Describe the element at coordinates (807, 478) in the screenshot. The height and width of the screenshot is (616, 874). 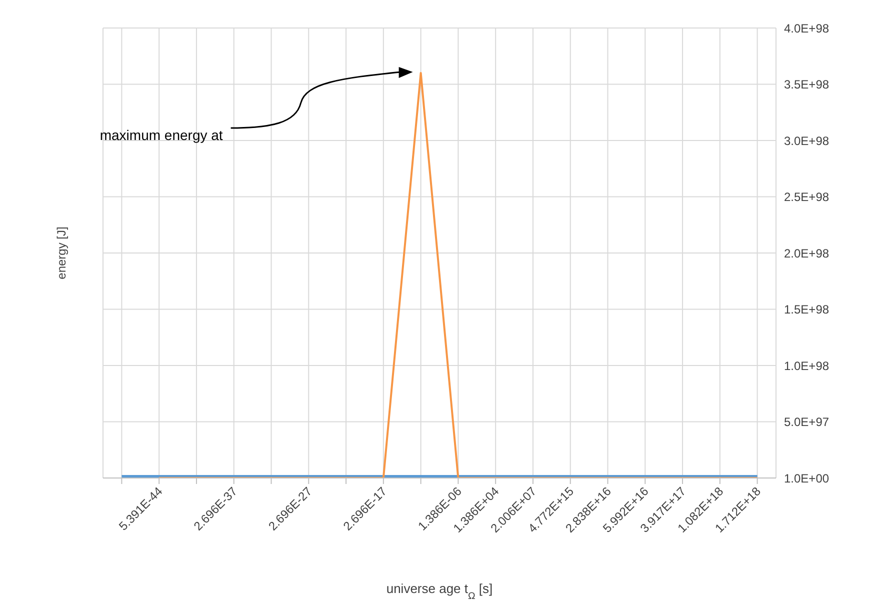
I see `y-tick-label: 1.0E+00` at that location.